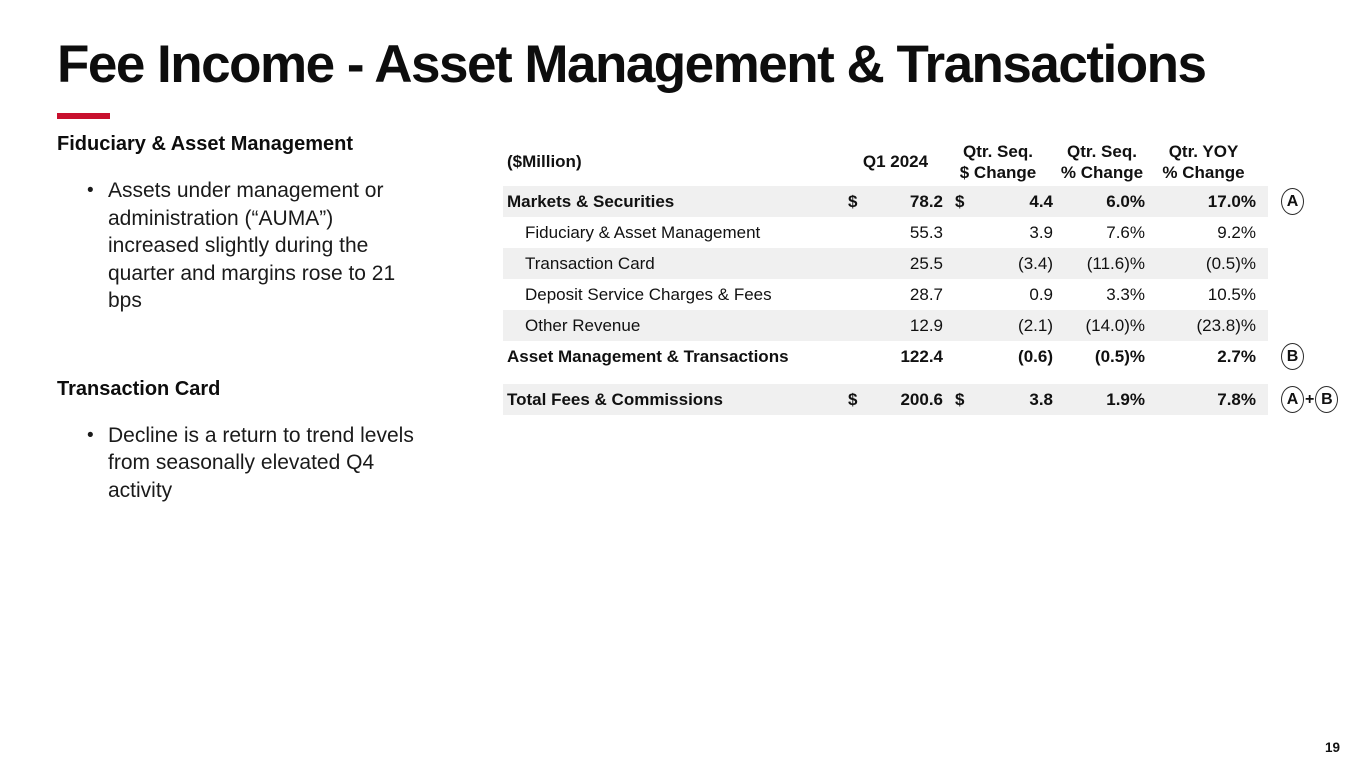 This screenshot has width=1365, height=769. Describe the element at coordinates (926, 294) in the screenshot. I see `q1-value: 28.7` at that location.